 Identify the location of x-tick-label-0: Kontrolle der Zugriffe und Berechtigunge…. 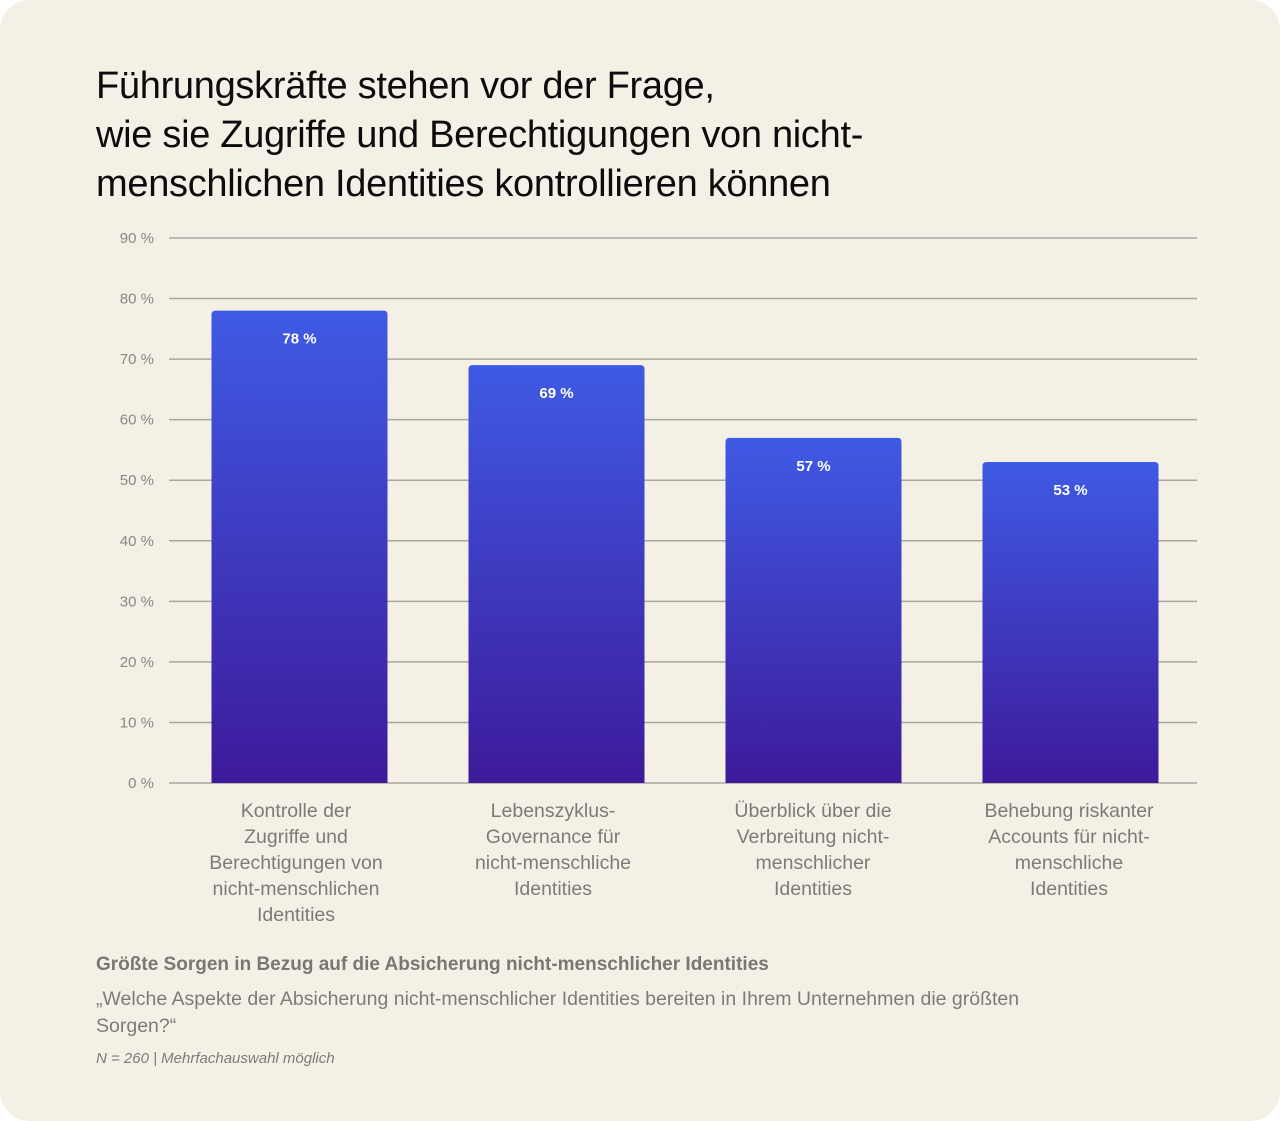
(296, 863).